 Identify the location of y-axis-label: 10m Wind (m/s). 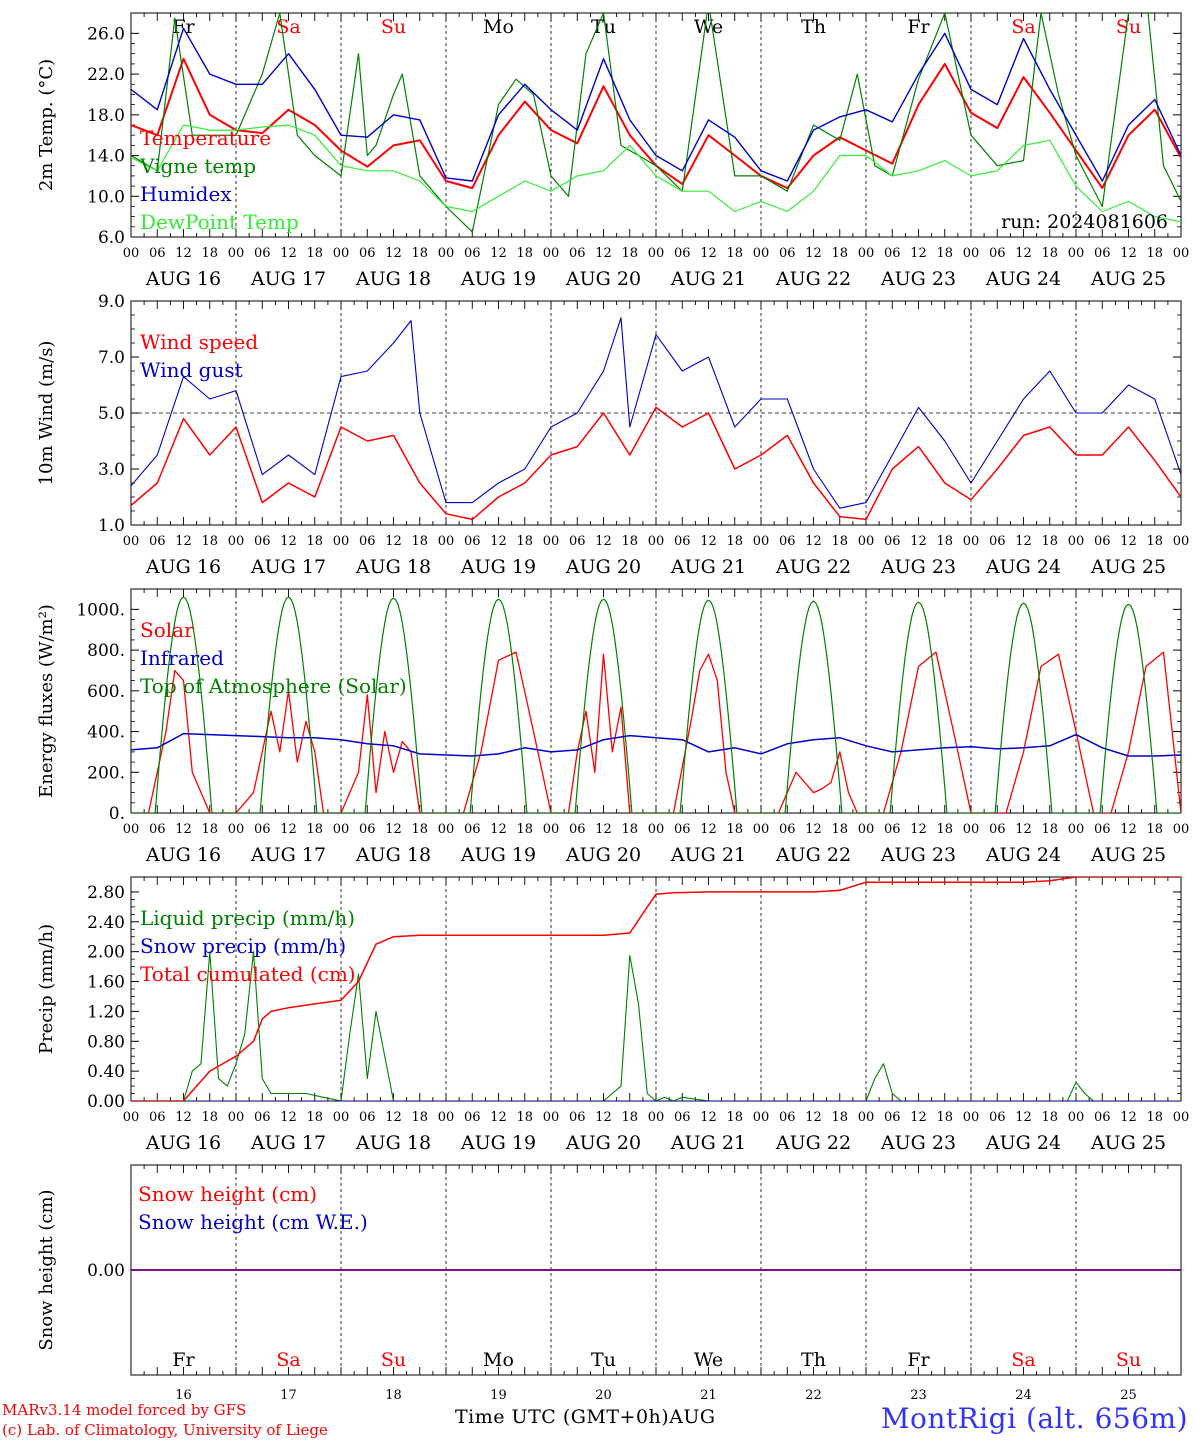
(46, 413).